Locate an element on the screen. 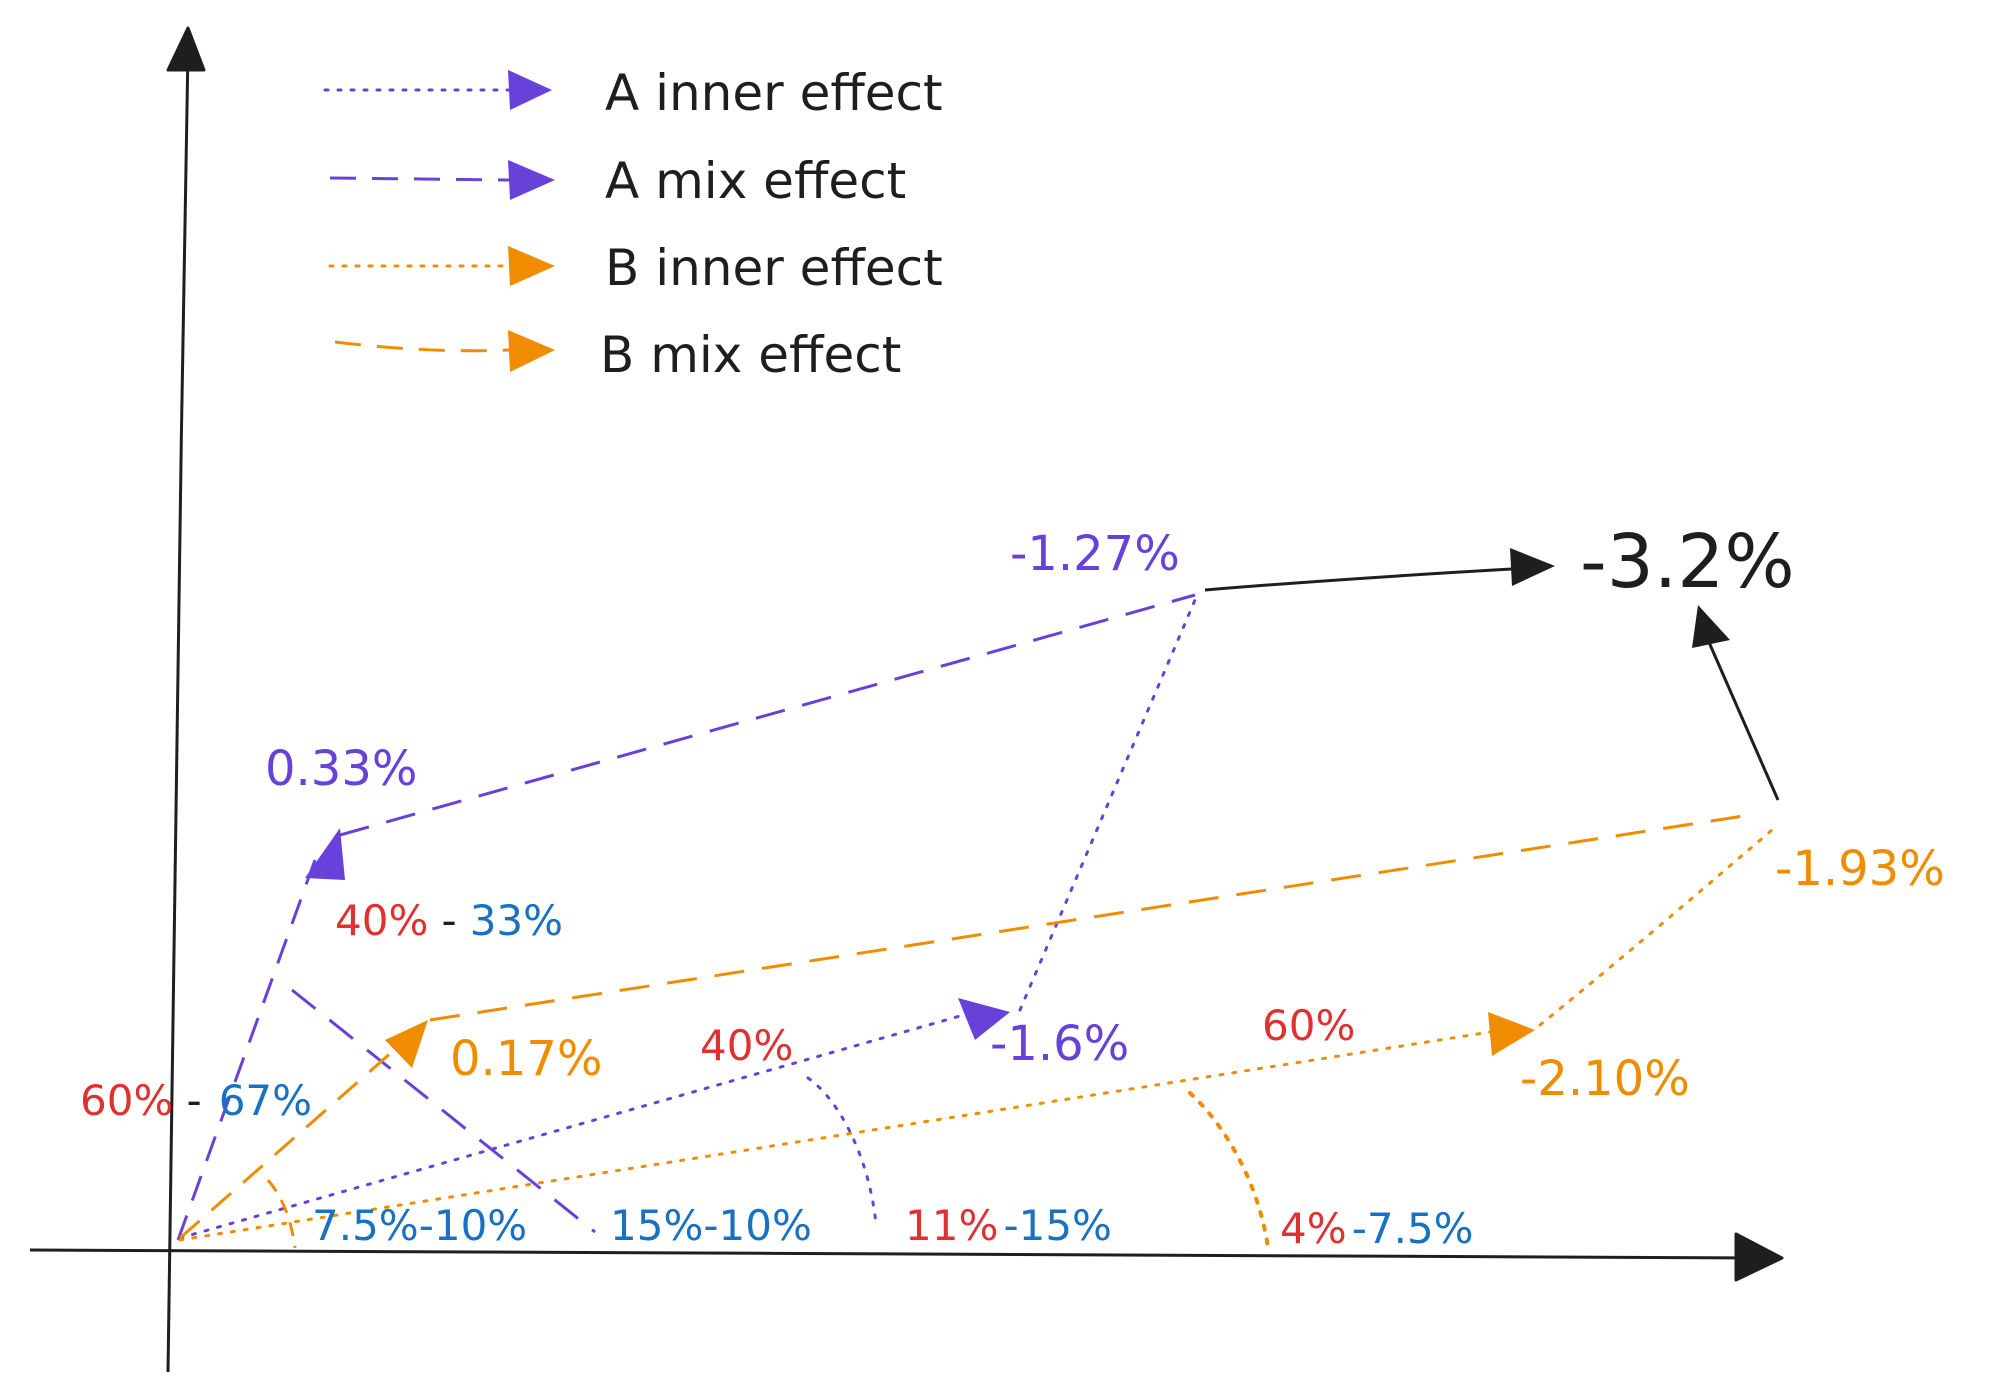  a-mix-return-line is located at coordinates (443, 1111).